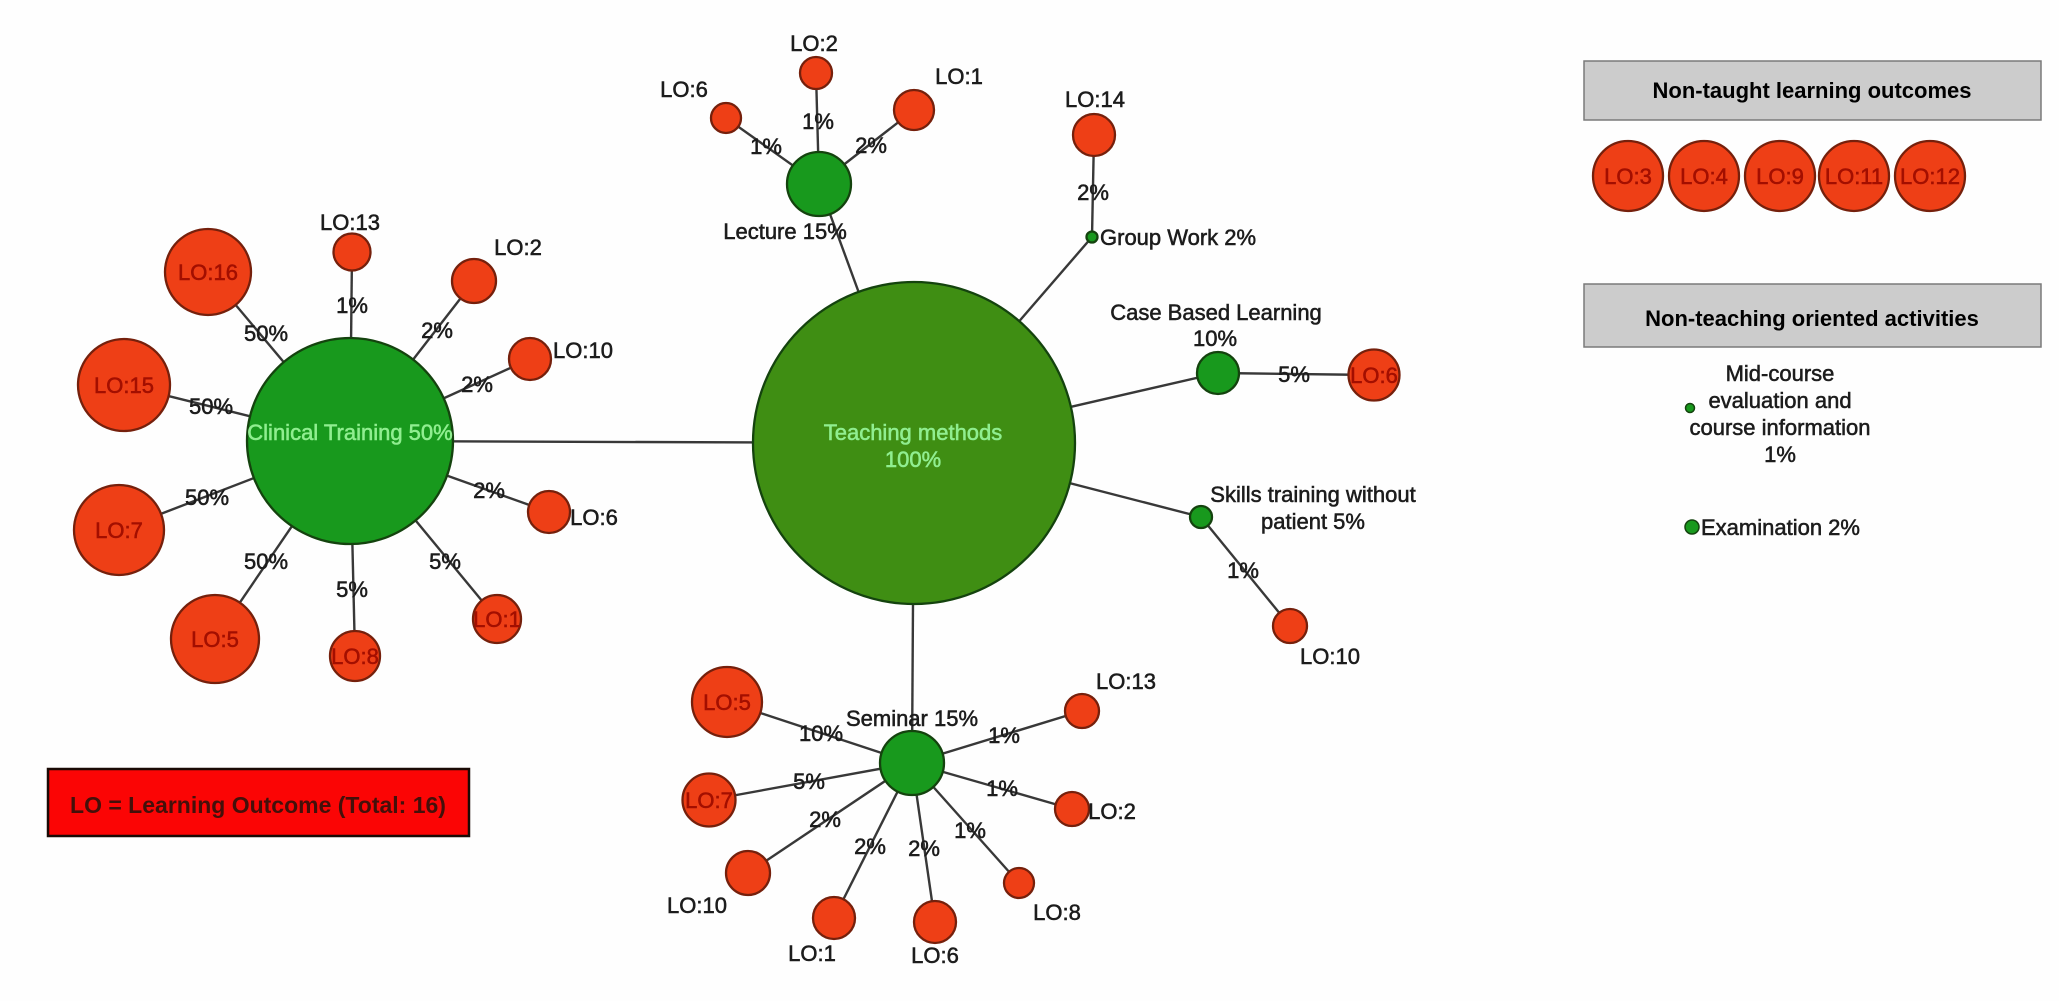  What do you see at coordinates (1812, 90) in the screenshot?
I see `svg-text: Non-taught learning outcomes` at bounding box center [1812, 90].